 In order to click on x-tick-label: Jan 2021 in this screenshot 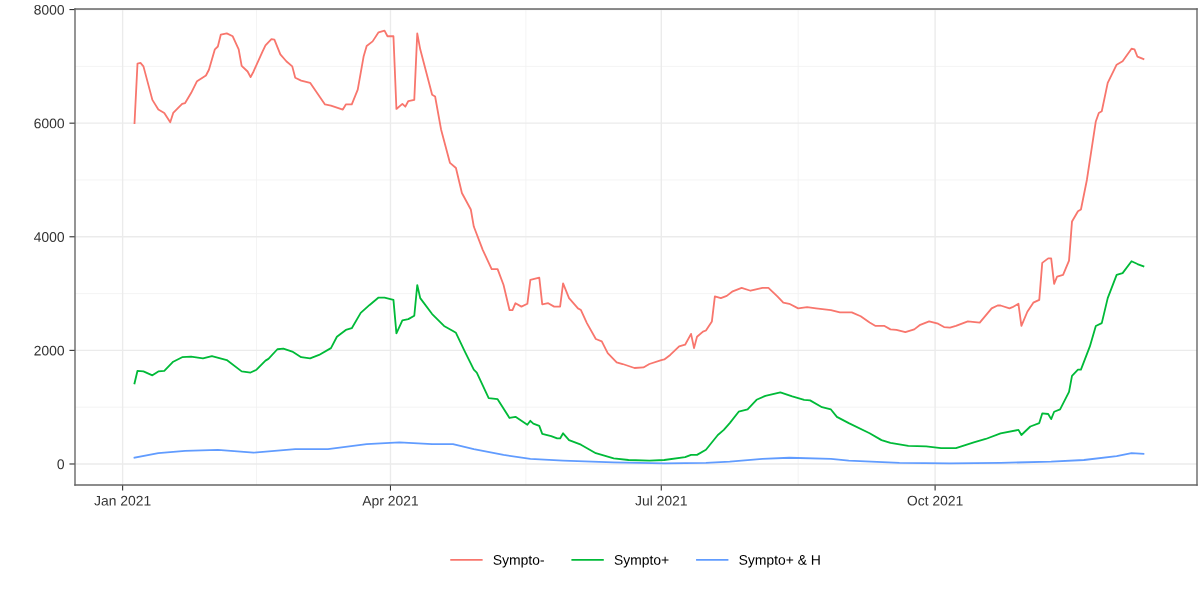, I will do `click(122, 500)`.